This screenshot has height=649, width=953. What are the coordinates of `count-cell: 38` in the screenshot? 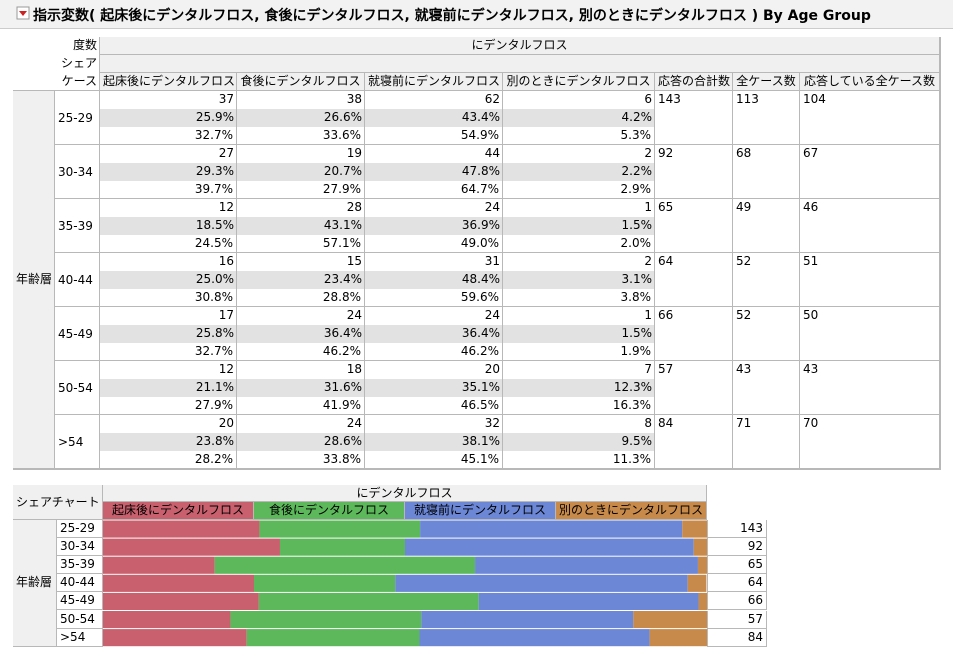 It's located at (301, 100).